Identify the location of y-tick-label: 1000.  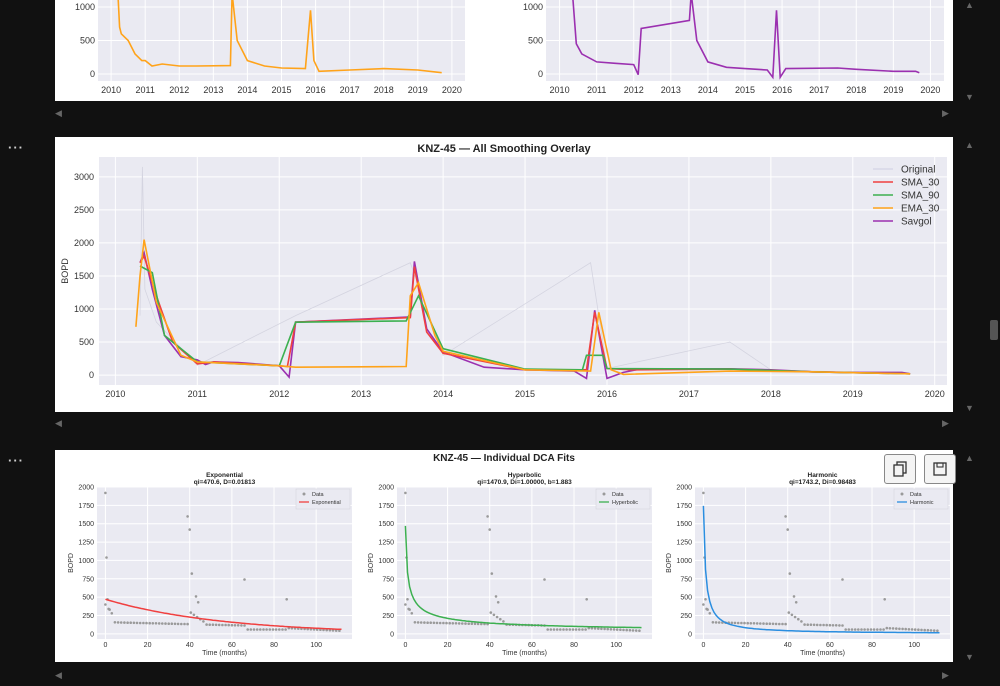
(386, 561).